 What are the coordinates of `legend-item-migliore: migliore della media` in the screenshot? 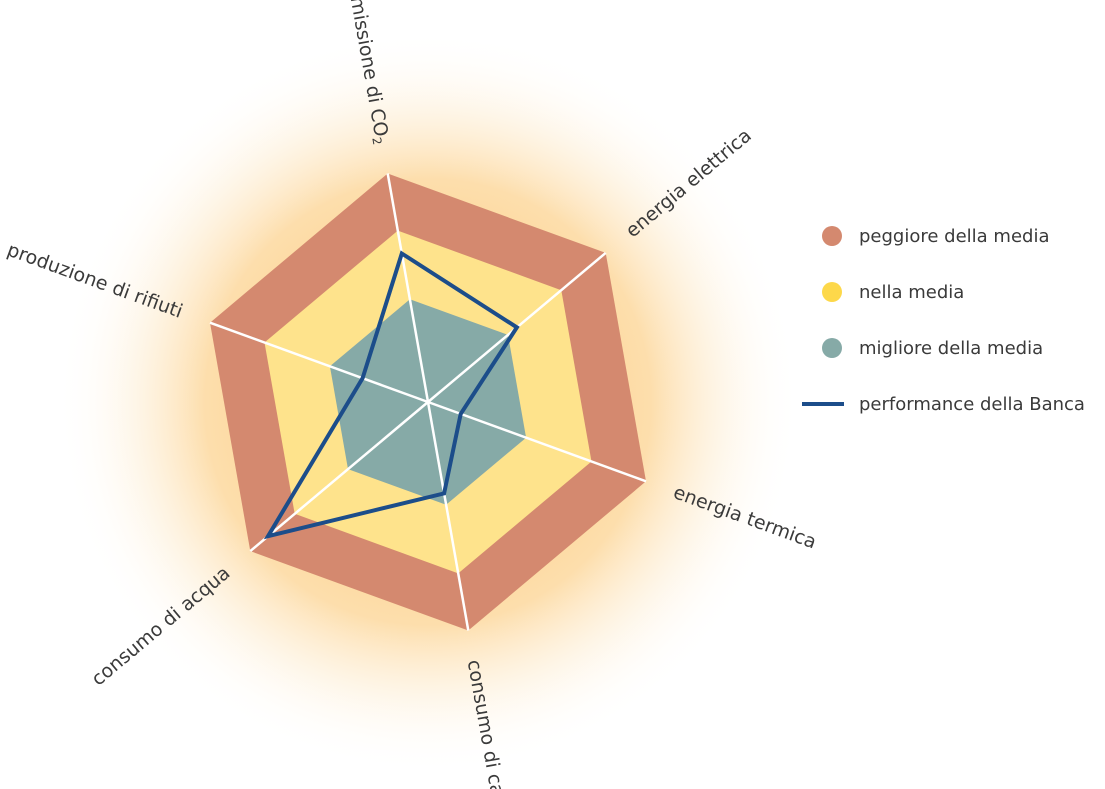 It's located at (952, 348).